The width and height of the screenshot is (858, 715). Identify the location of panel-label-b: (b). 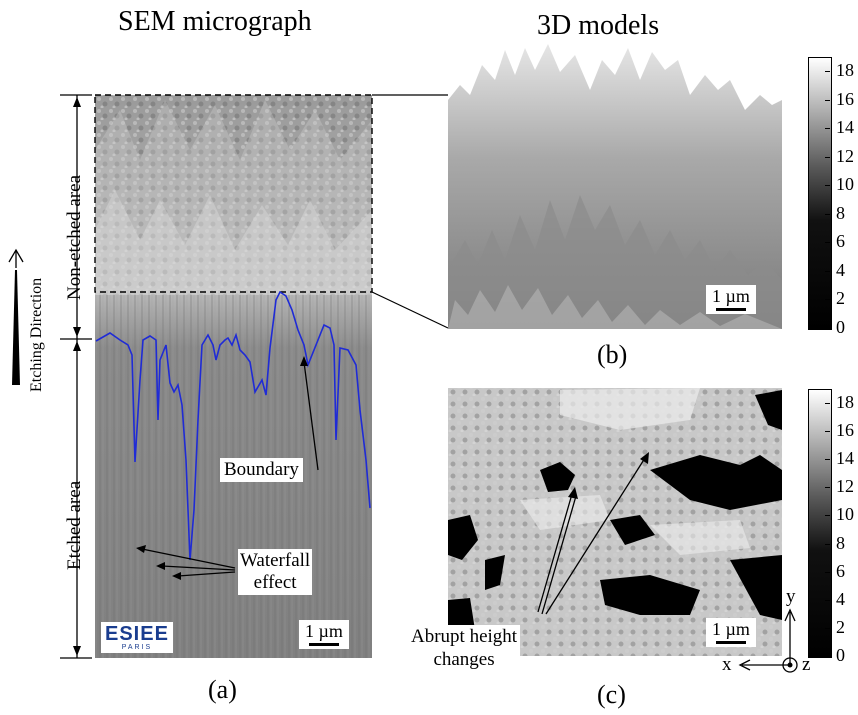
(612, 354).